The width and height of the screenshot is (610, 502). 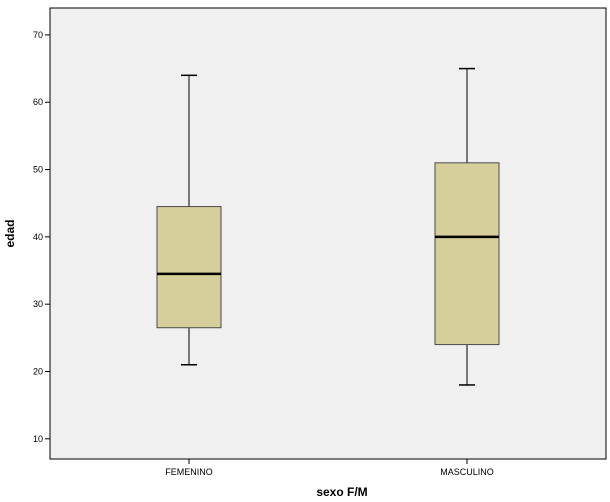 What do you see at coordinates (38, 439) in the screenshot?
I see `y-tick-label: 10` at bounding box center [38, 439].